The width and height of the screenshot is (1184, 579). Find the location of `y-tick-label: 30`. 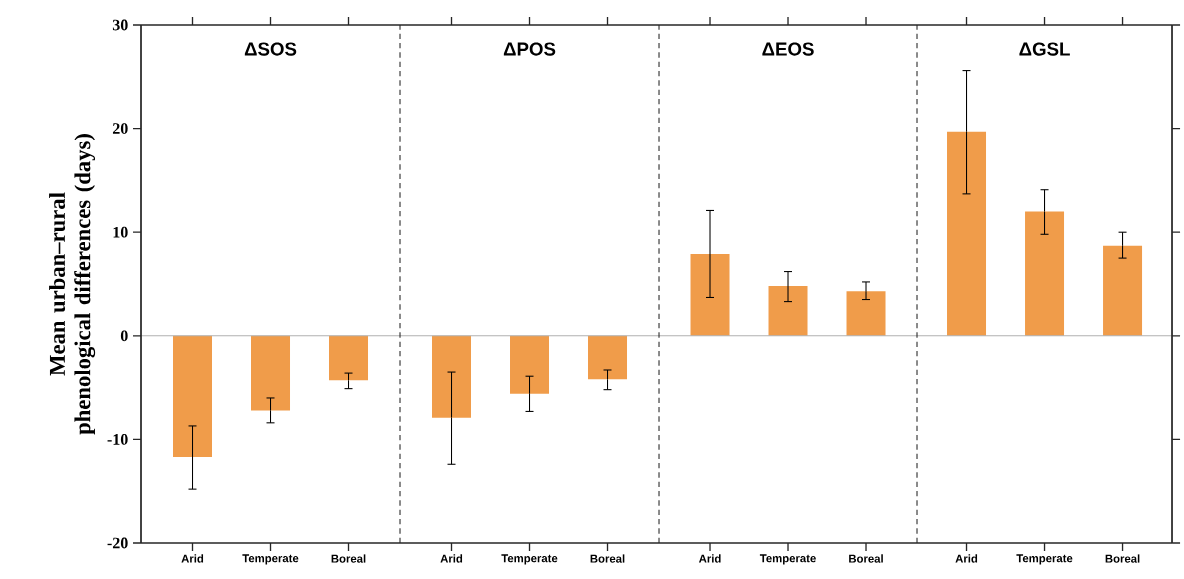

y-tick-label: 30 is located at coordinates (120, 25).